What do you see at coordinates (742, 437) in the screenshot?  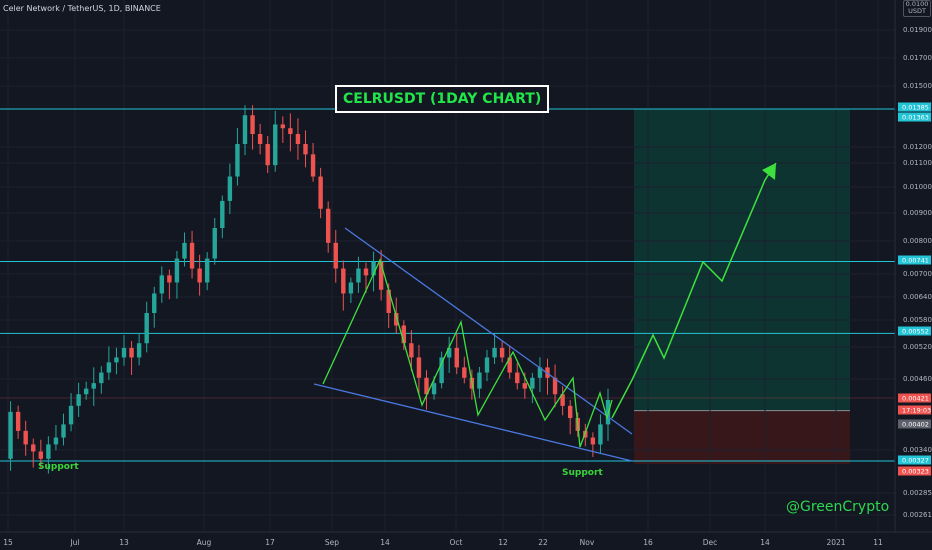 I see `stop-zone` at bounding box center [742, 437].